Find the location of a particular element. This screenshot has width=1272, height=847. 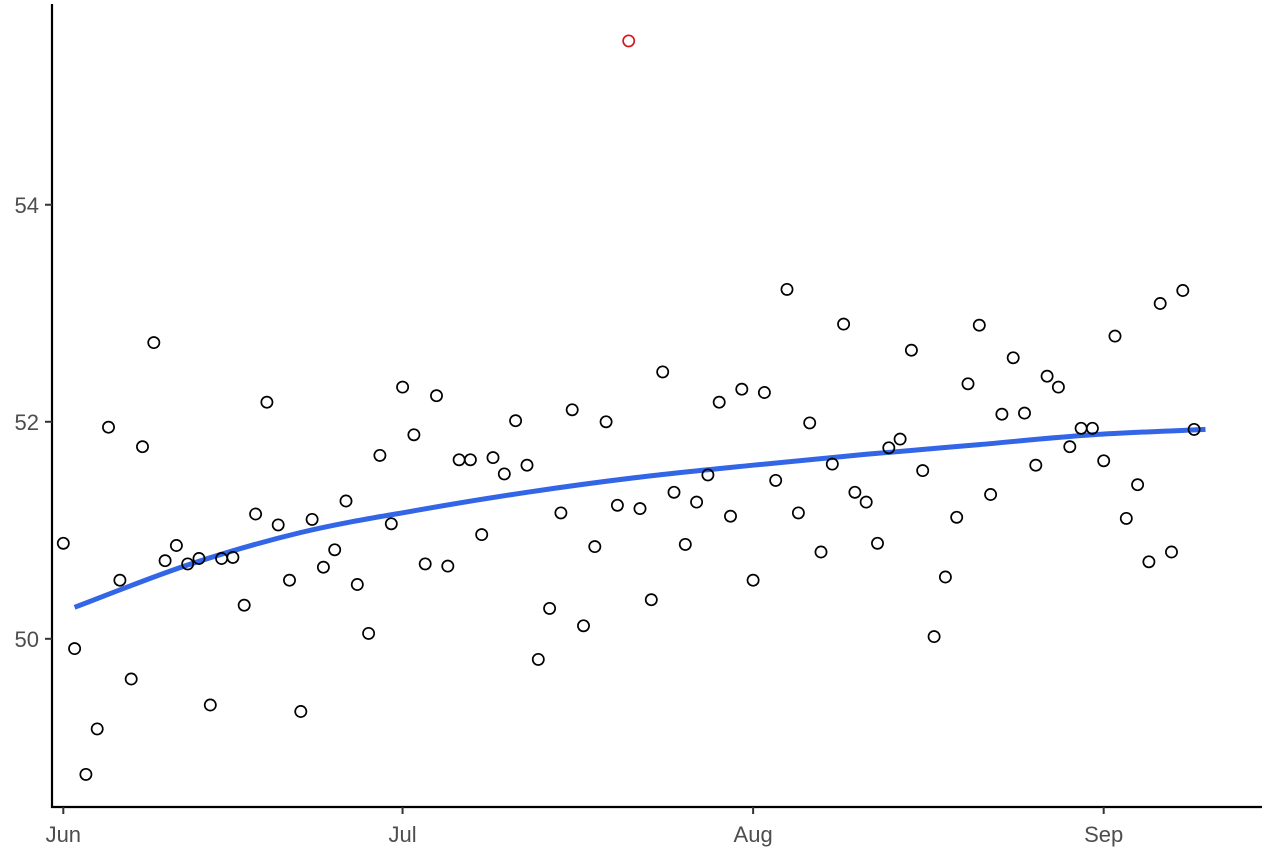

x-tick-label: Aug is located at coordinates (753, 834).